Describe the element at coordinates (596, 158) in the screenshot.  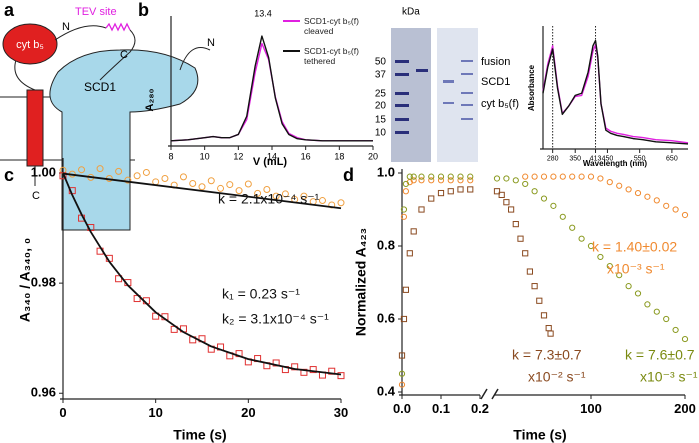
I see `x-tick-label: 413` at that location.